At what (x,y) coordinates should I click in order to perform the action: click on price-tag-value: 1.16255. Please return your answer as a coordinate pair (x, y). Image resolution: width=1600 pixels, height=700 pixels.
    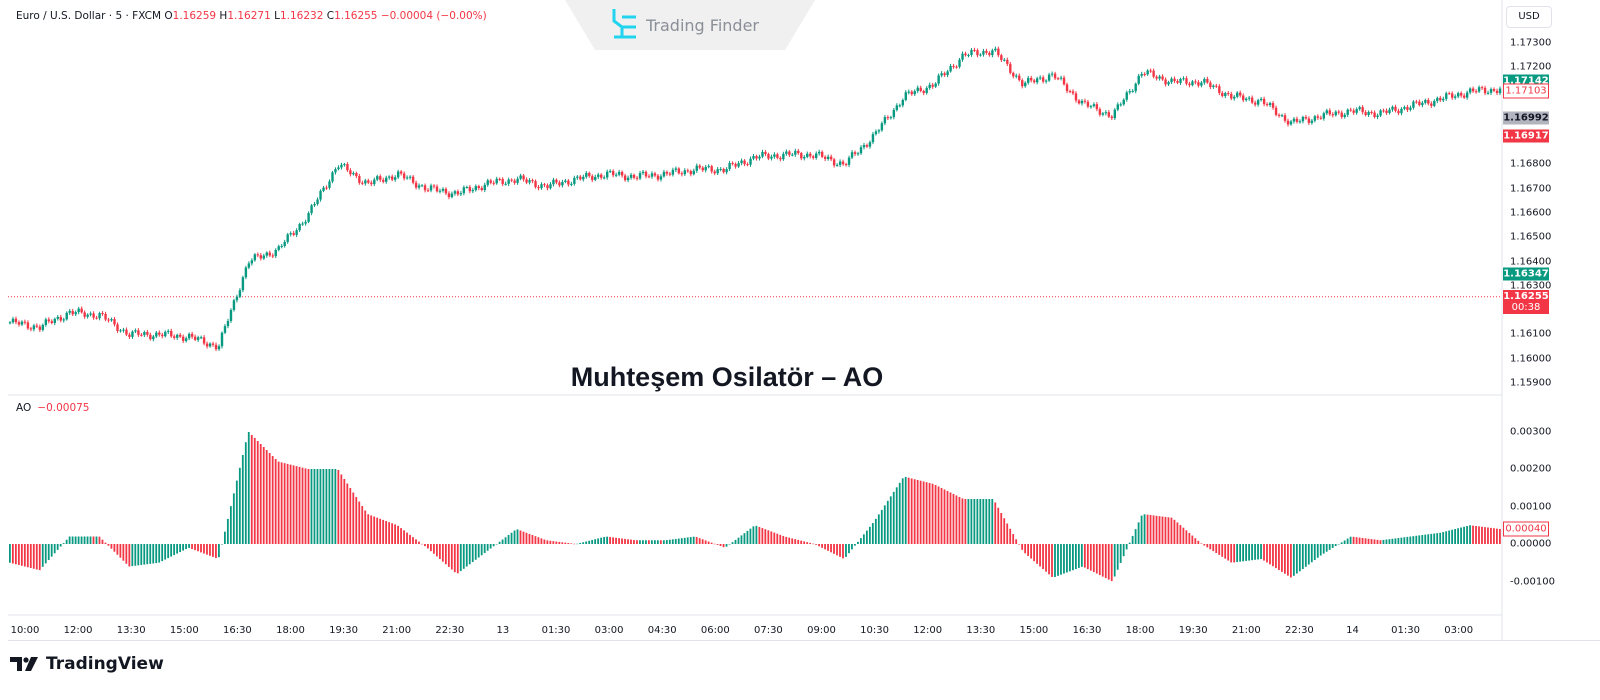
    Looking at the image, I should click on (1526, 296).